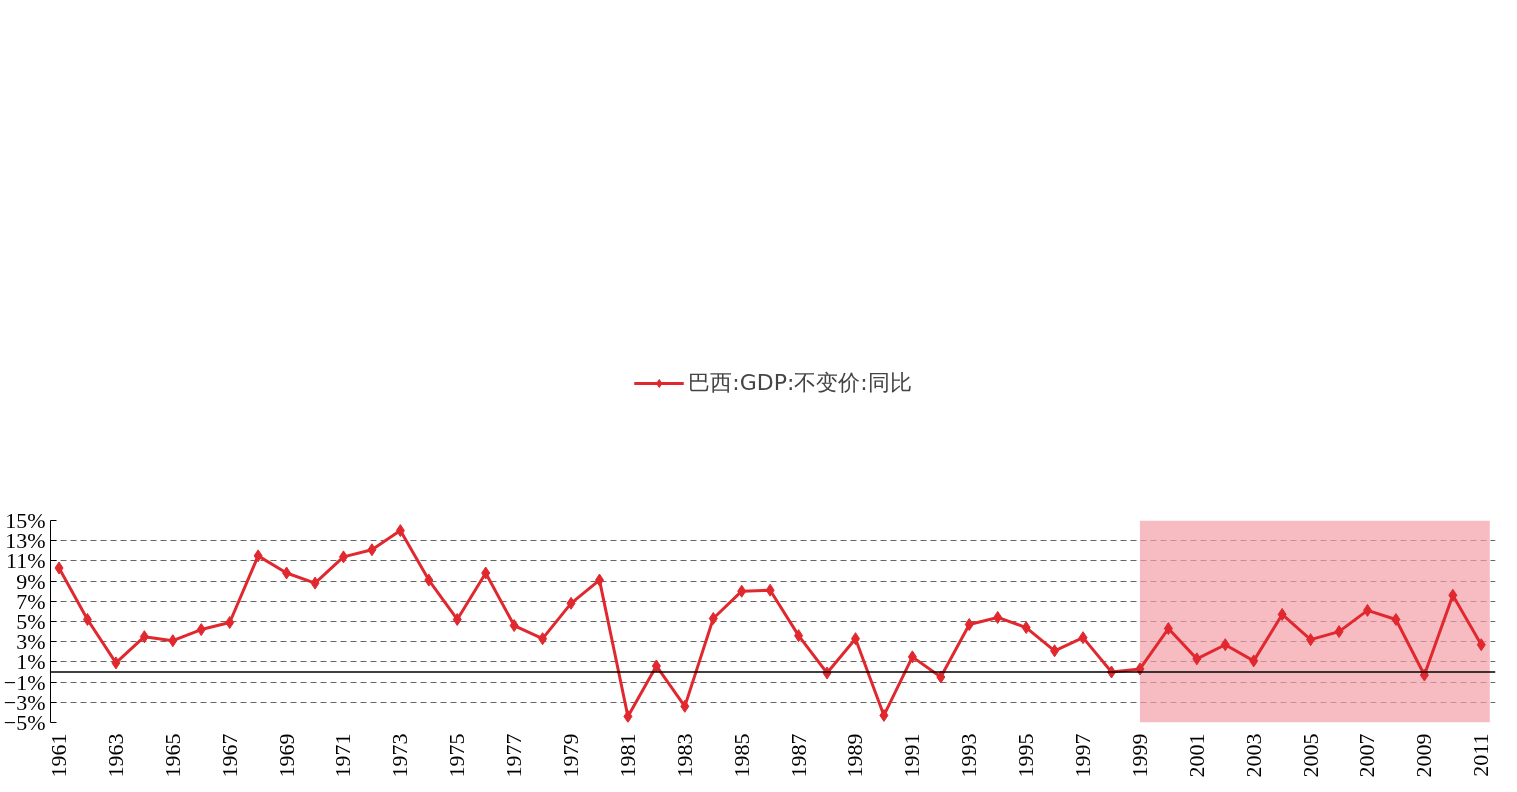 The width and height of the screenshot is (1517, 792). What do you see at coordinates (343, 755) in the screenshot?
I see `x-tick-label: 1971` at bounding box center [343, 755].